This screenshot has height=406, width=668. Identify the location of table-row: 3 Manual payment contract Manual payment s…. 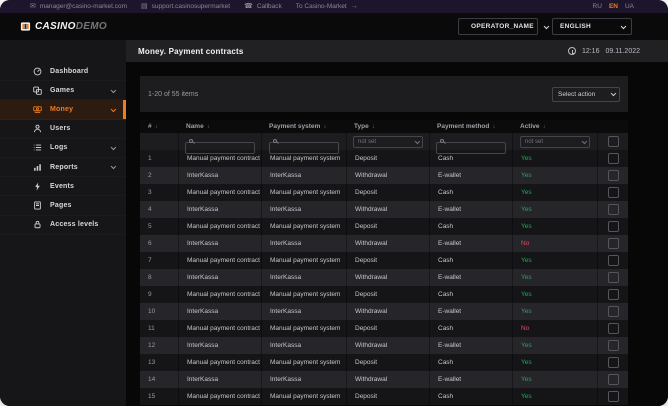
(384, 192).